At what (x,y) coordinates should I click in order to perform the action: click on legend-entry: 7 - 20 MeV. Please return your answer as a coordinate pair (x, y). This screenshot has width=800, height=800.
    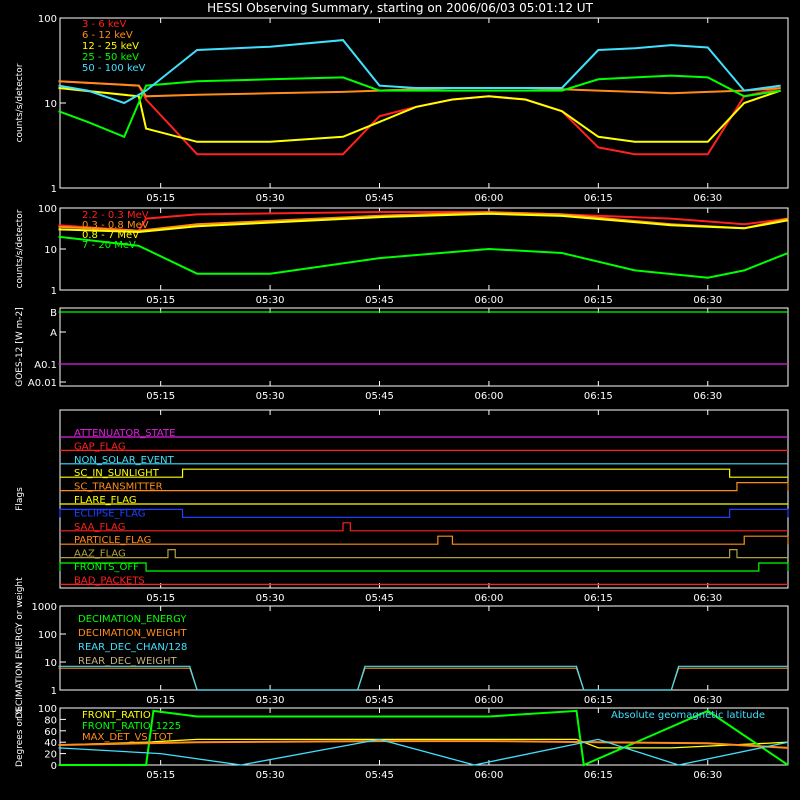
    Looking at the image, I should click on (109, 245).